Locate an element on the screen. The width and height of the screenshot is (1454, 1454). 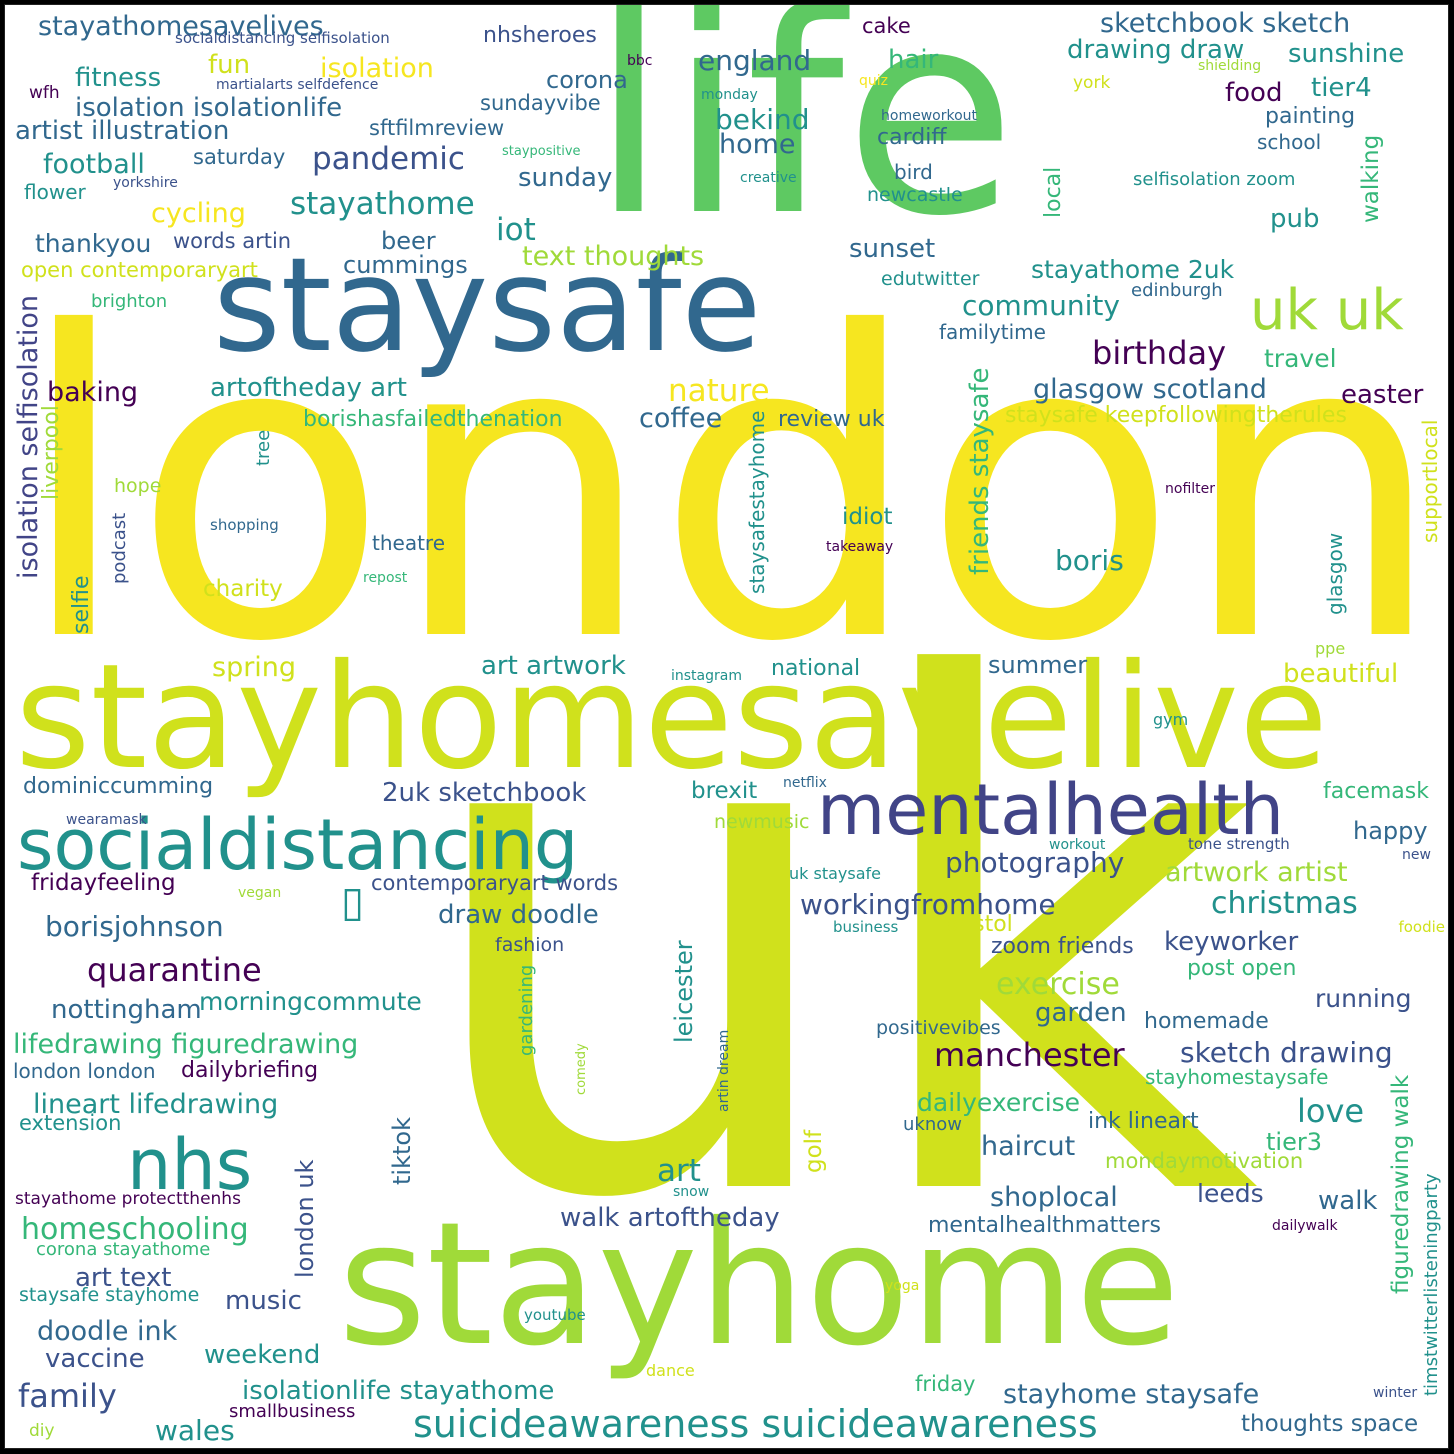
word-shielding: shielding is located at coordinates (1230, 66).